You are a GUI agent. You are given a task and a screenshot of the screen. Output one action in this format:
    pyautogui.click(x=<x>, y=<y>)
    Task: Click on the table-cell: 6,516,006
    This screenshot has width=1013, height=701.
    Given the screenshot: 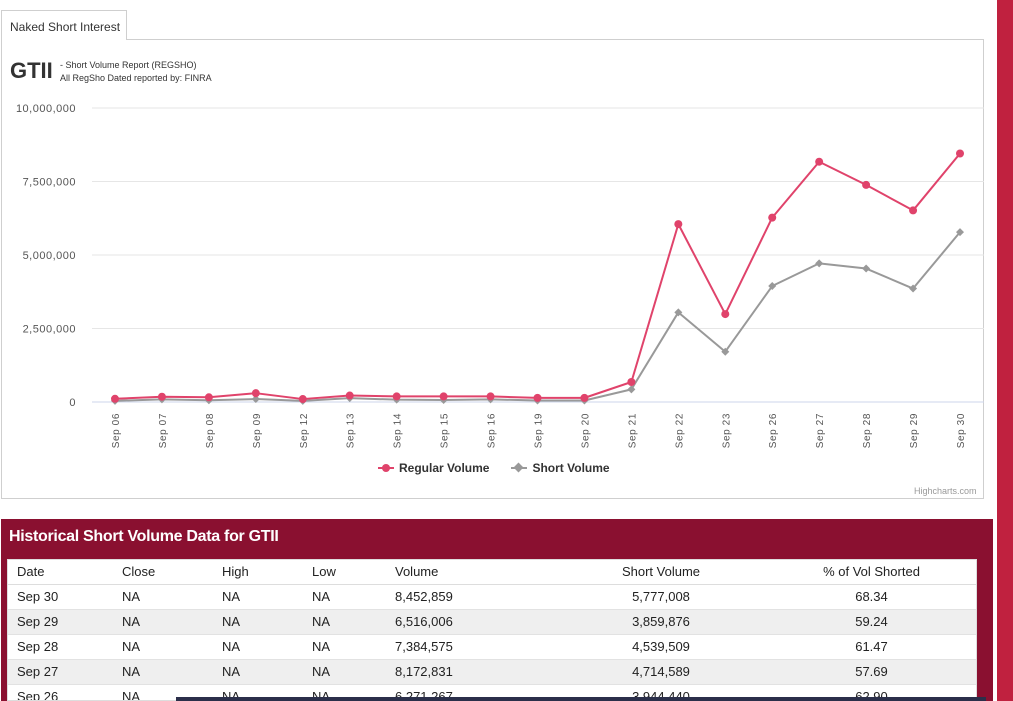 What is the action you would take?
    pyautogui.click(x=475, y=622)
    